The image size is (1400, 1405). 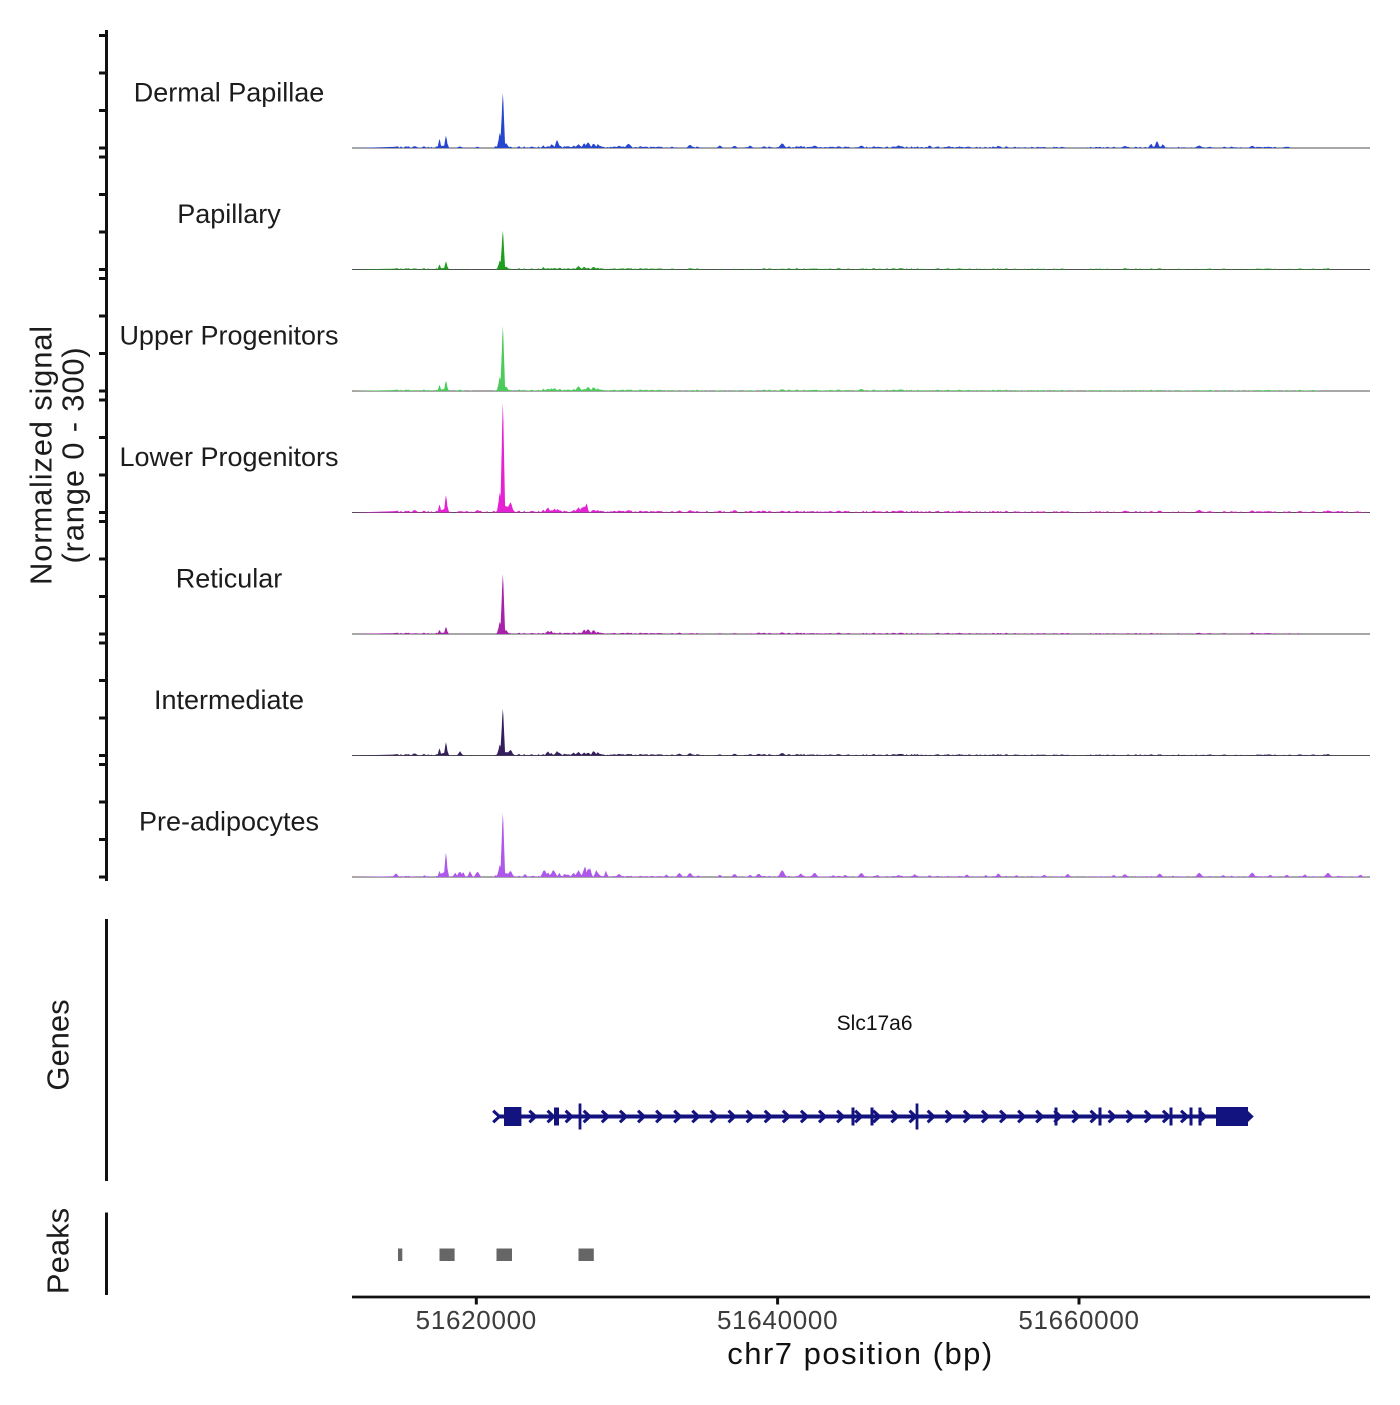 I want to click on svg-text: Reticular, so click(x=229, y=579).